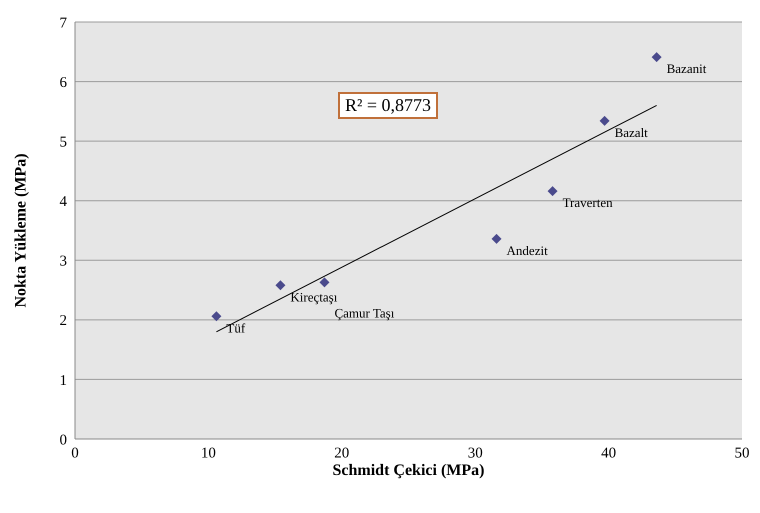  What do you see at coordinates (364, 312) in the screenshot?
I see `annotation: Çamur Taşı` at bounding box center [364, 312].